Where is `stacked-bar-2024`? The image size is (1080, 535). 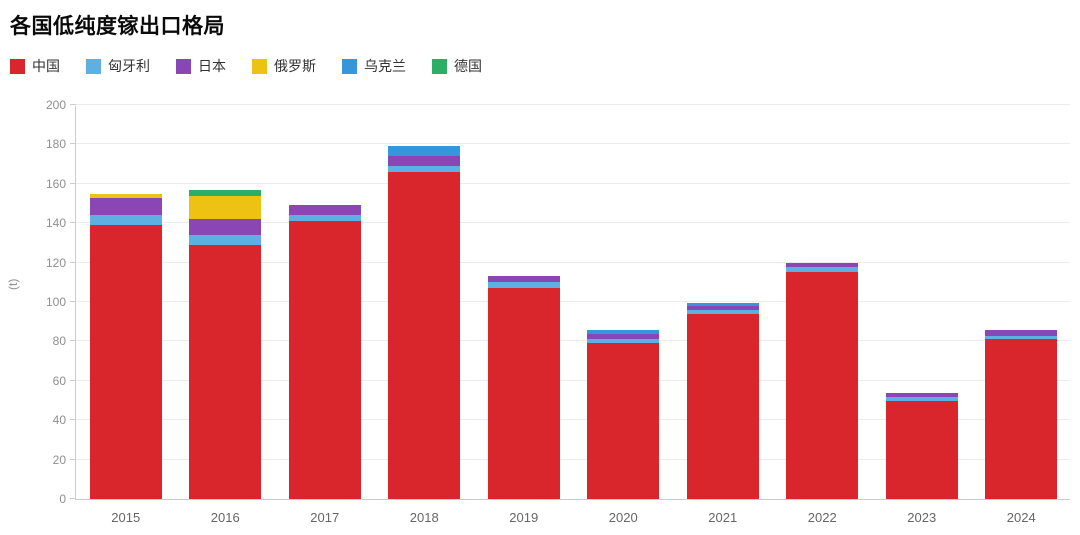 stacked-bar-2024 is located at coordinates (1021, 414).